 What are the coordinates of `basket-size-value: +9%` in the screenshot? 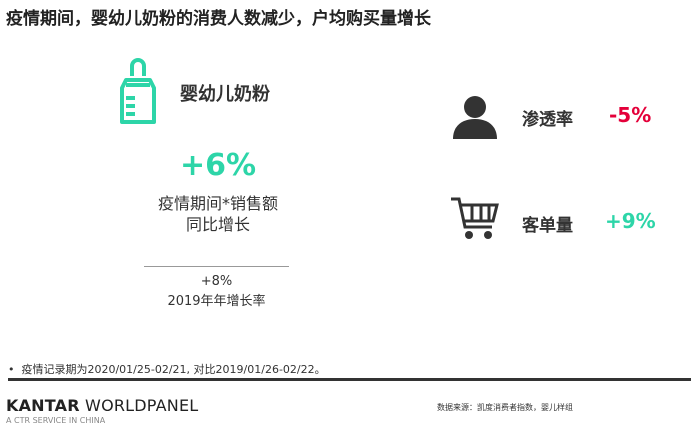 It's located at (630, 221).